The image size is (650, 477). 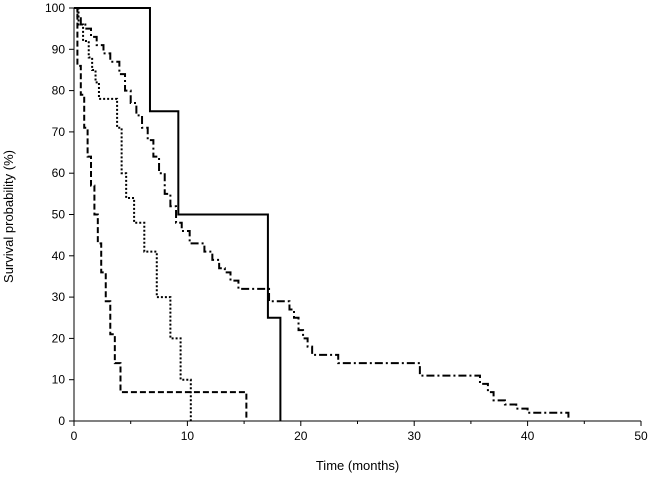 I want to click on x-tick-label: 20, so click(x=301, y=436).